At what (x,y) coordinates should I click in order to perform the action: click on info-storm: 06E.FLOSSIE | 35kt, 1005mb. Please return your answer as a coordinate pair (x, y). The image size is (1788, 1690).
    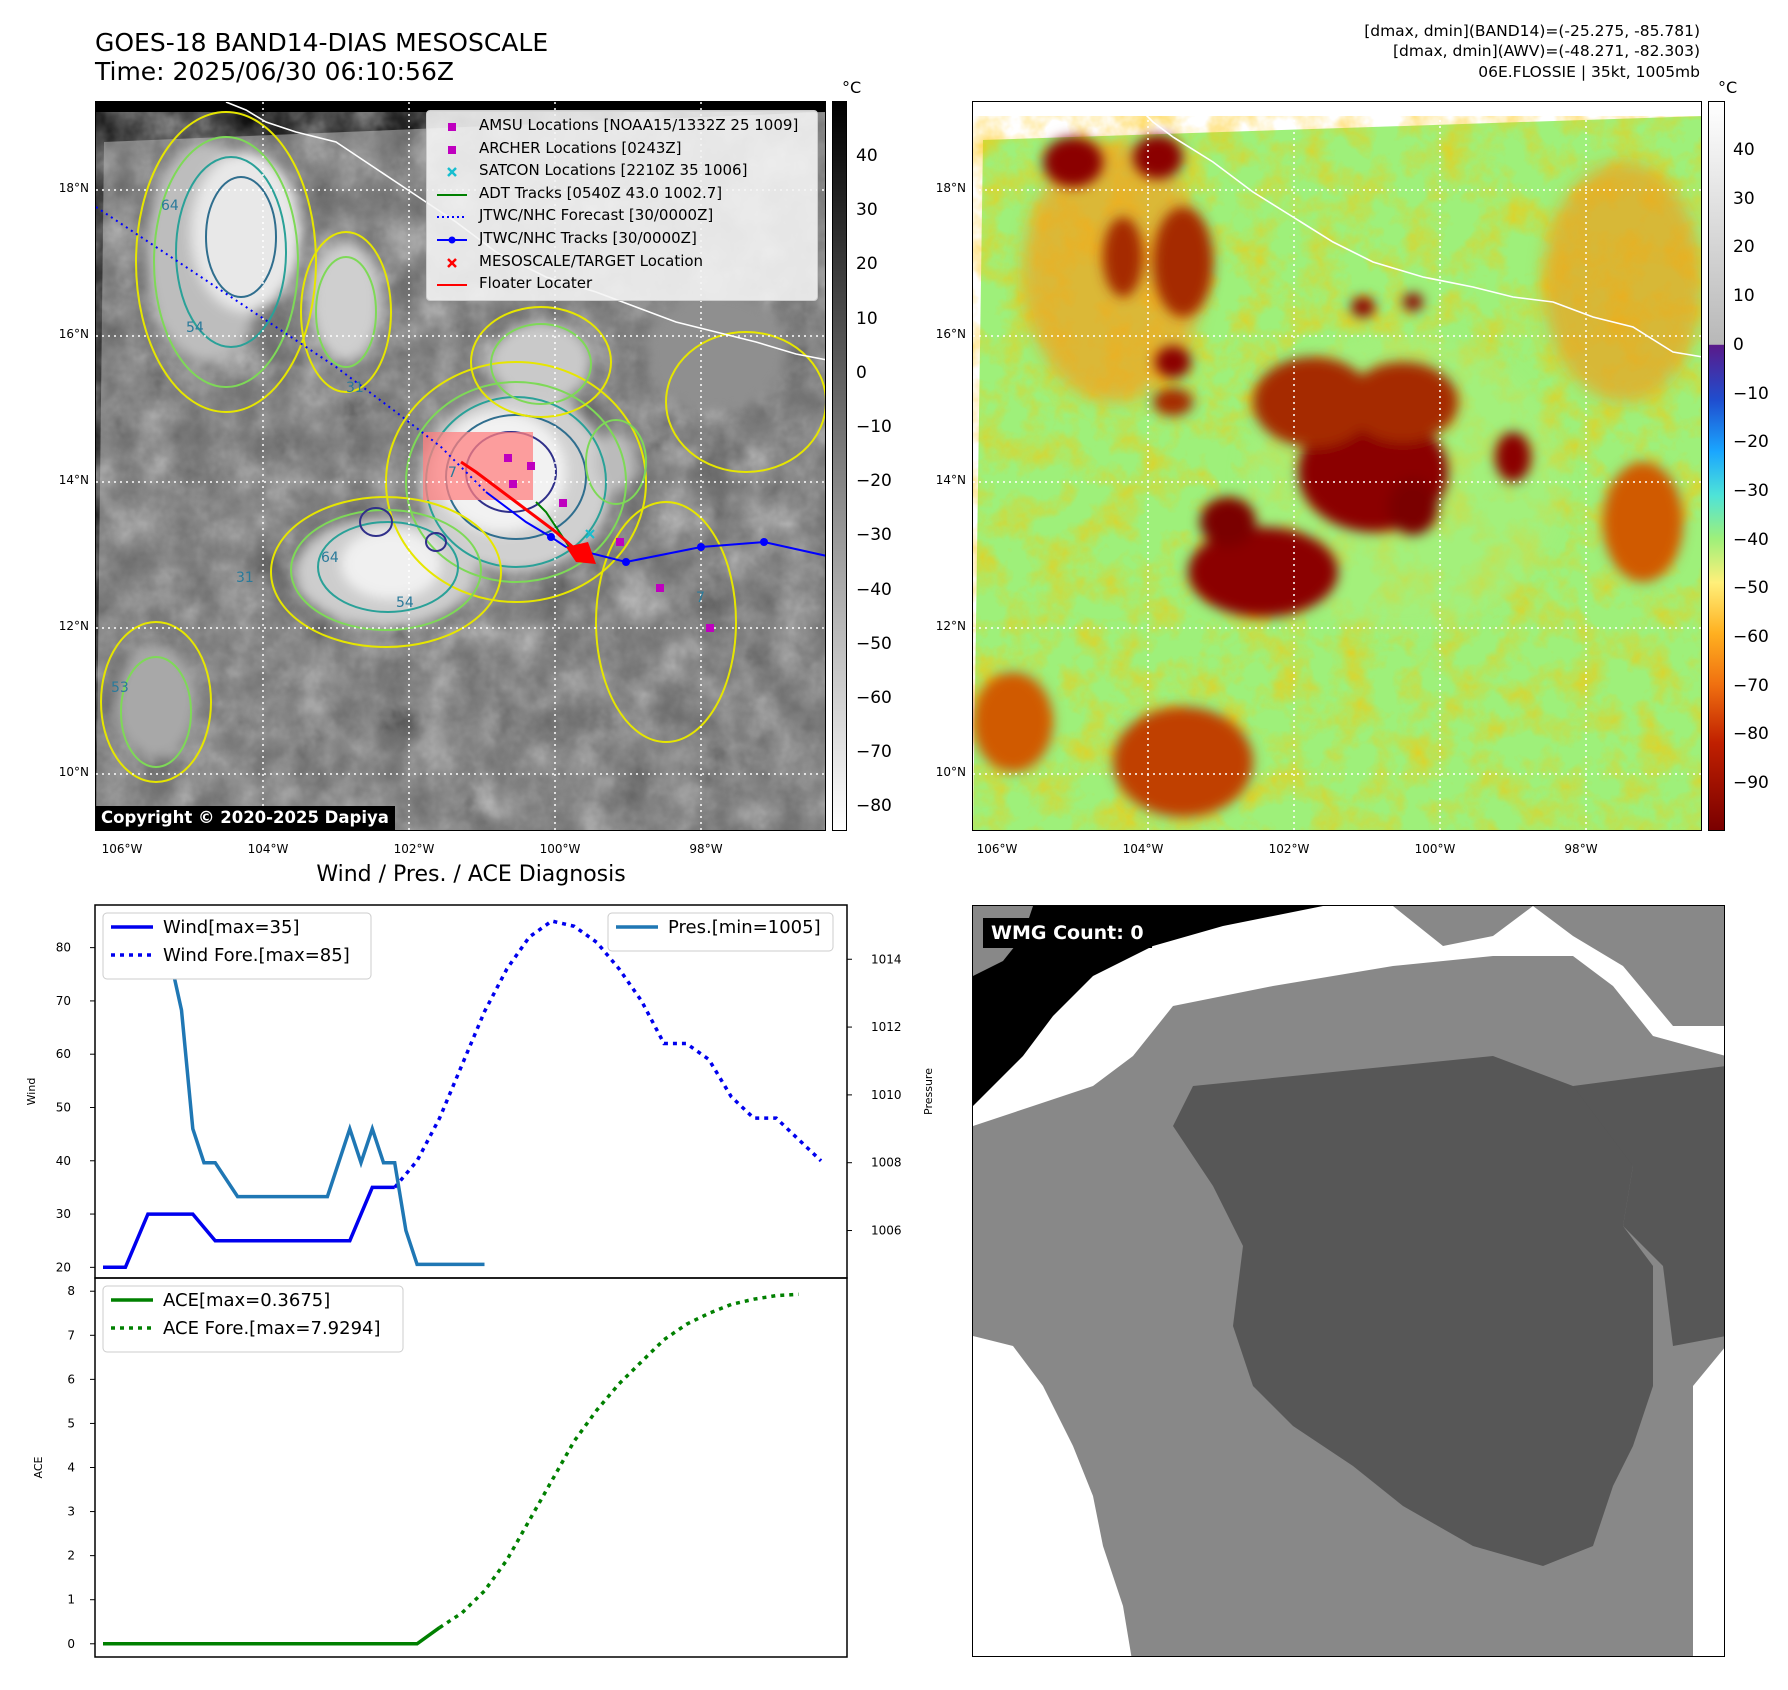
    Looking at the image, I should click on (1589, 72).